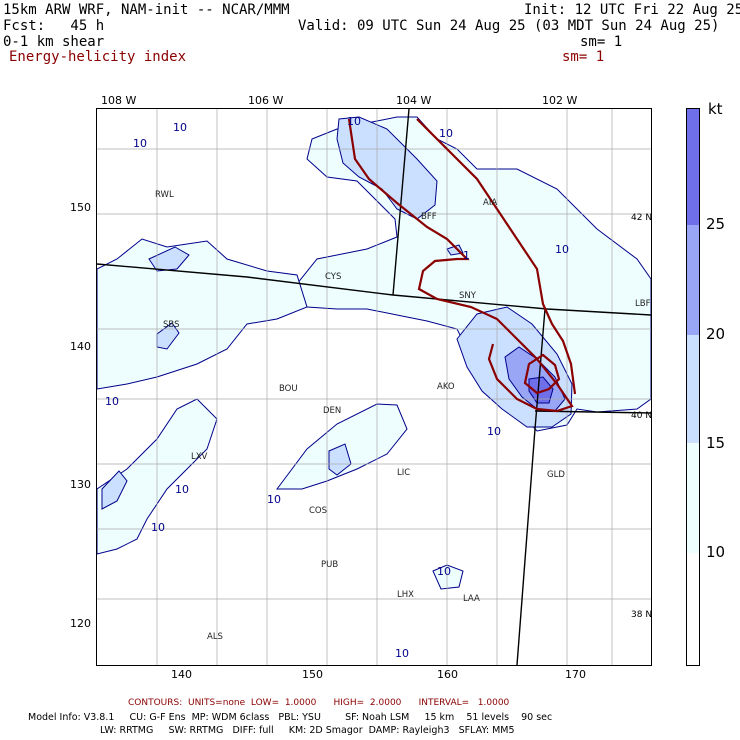  What do you see at coordinates (202, 314) in the screenshot?
I see `shear-region-west` at bounding box center [202, 314].